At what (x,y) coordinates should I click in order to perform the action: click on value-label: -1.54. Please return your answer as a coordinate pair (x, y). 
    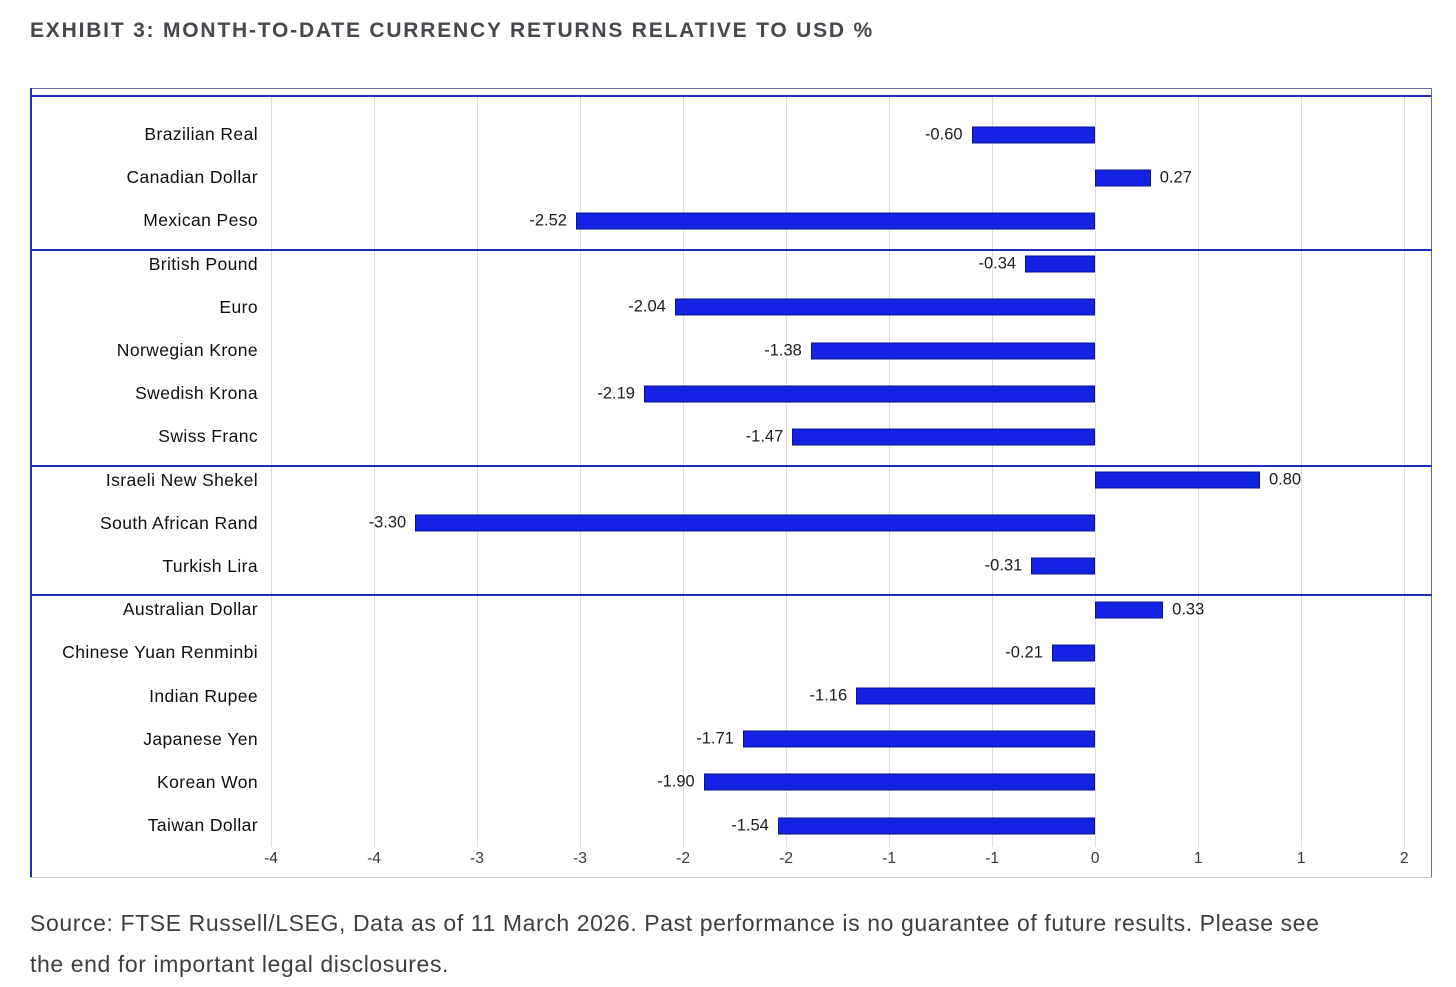
    Looking at the image, I should click on (750, 825).